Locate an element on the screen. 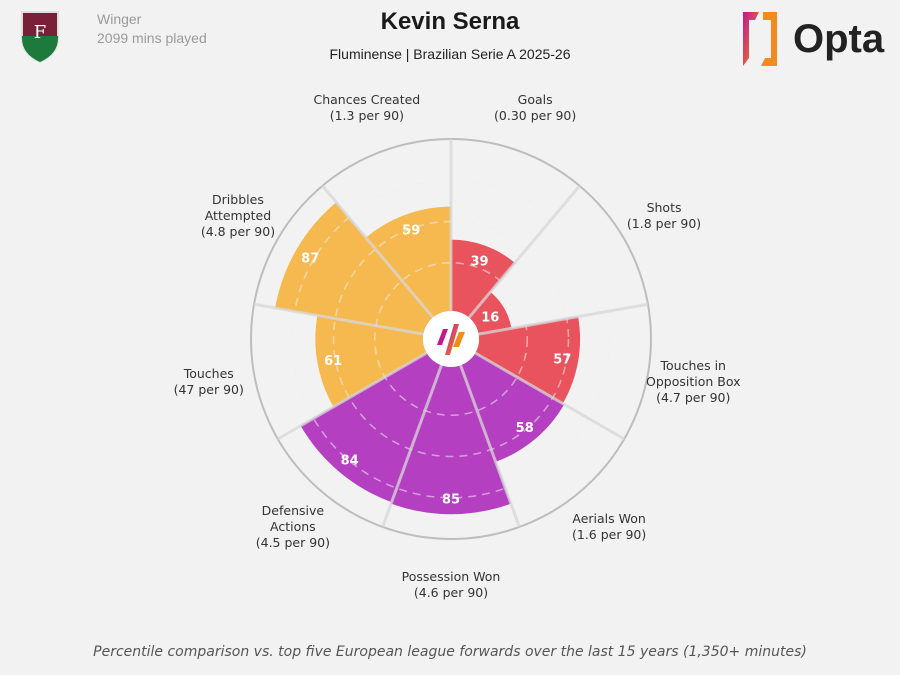 This screenshot has height=675, width=900. page-title: Kevin Serna is located at coordinates (450, 21).